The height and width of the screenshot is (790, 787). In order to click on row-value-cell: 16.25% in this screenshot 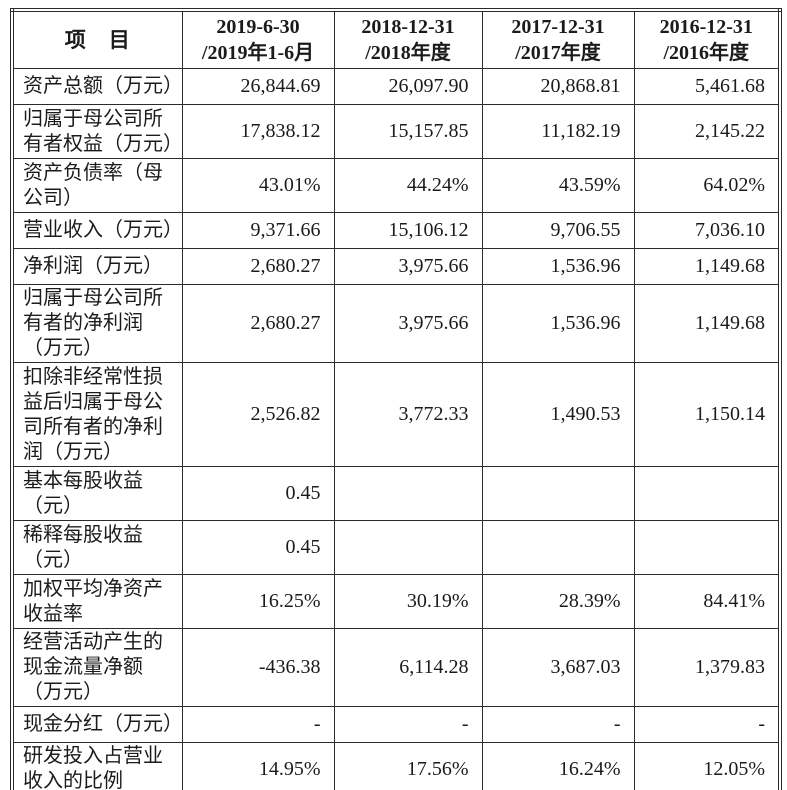, I will do `click(258, 601)`.